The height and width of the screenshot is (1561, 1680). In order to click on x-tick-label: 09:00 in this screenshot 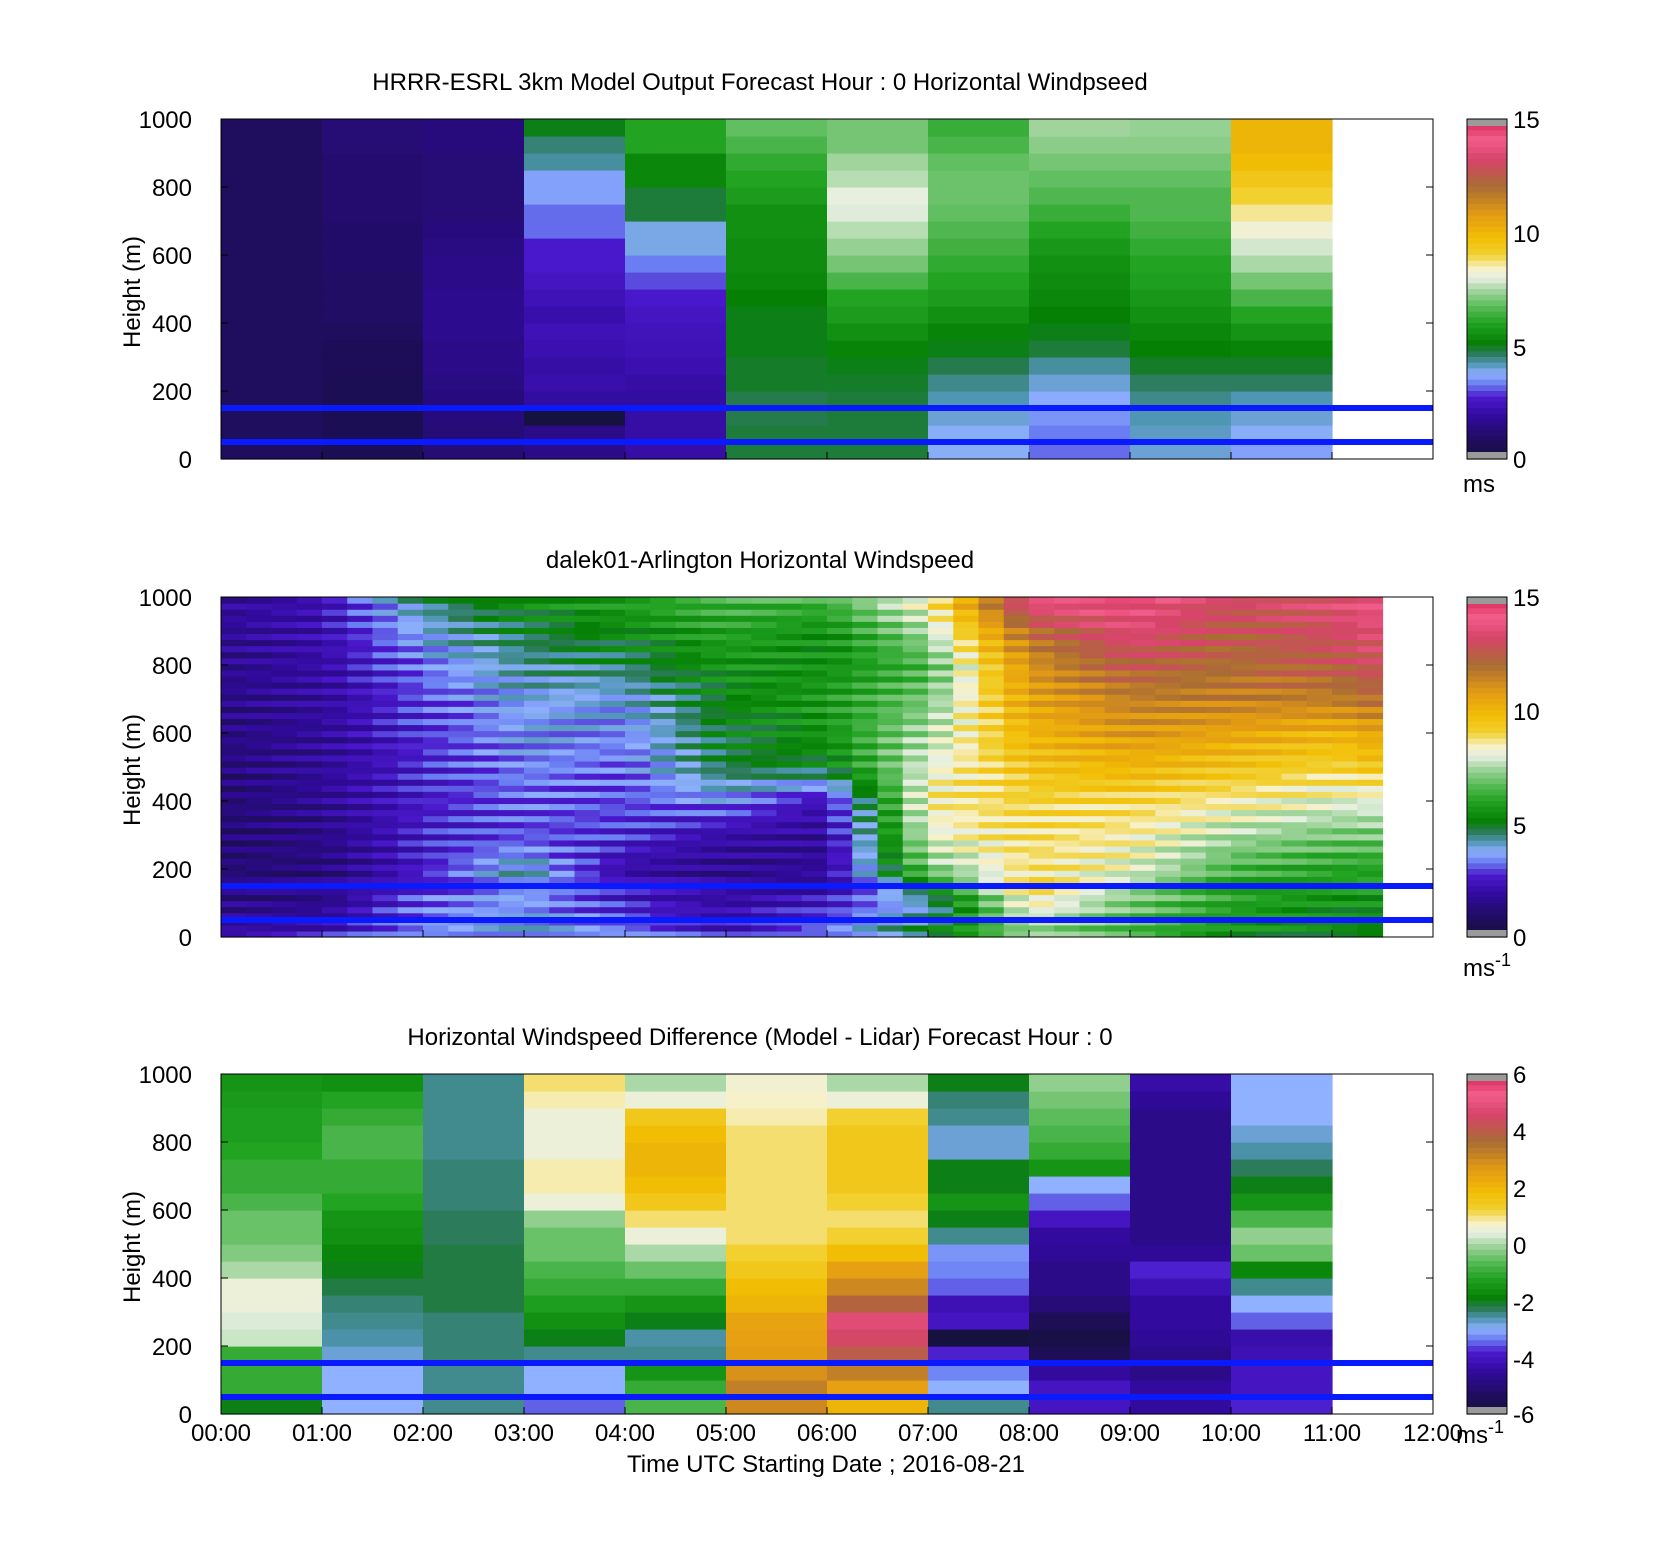, I will do `click(1130, 1433)`.